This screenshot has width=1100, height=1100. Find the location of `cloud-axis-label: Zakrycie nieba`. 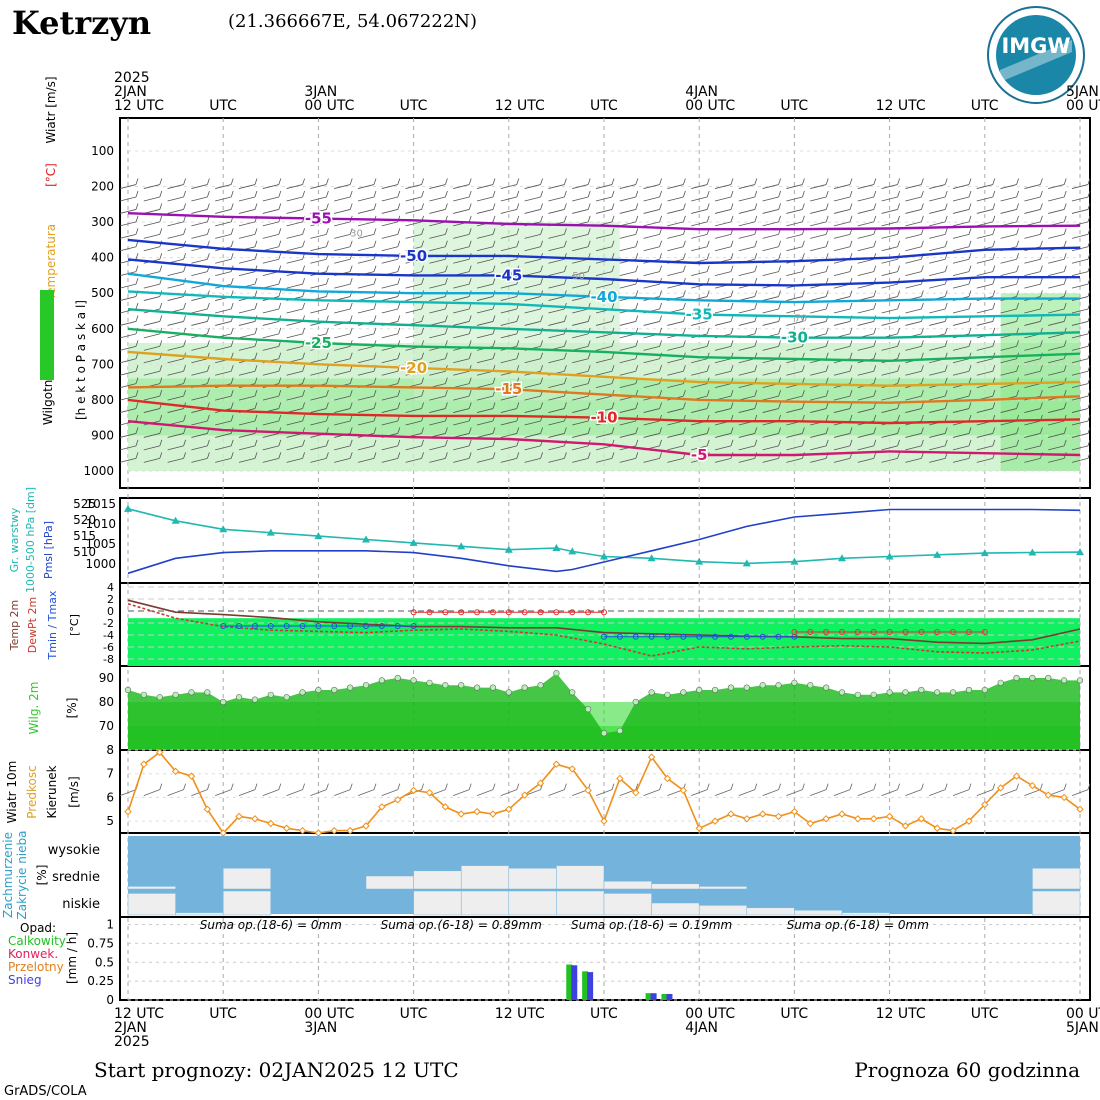

cloud-axis-label: Zakrycie nieba is located at coordinates (22, 875).